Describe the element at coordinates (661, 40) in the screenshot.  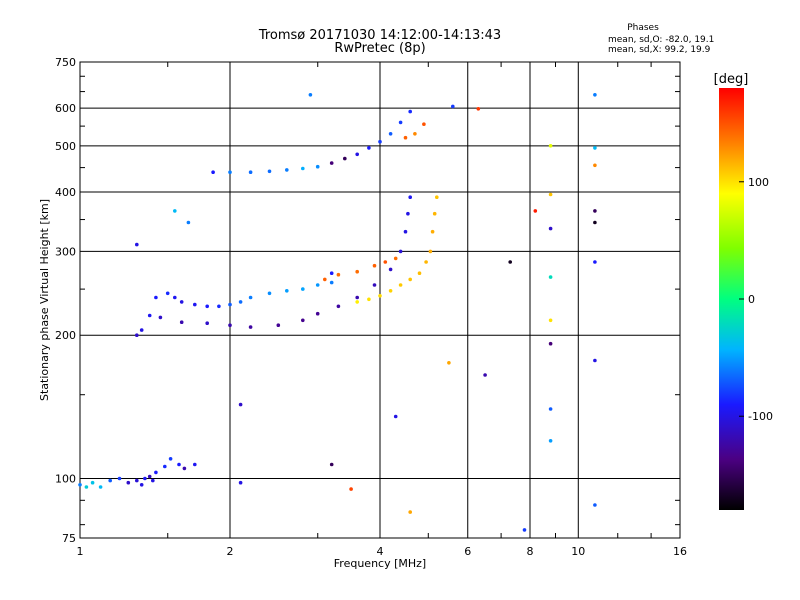
I see `stats-line-o: mean, sd,O: -82.0, 19.1` at that location.